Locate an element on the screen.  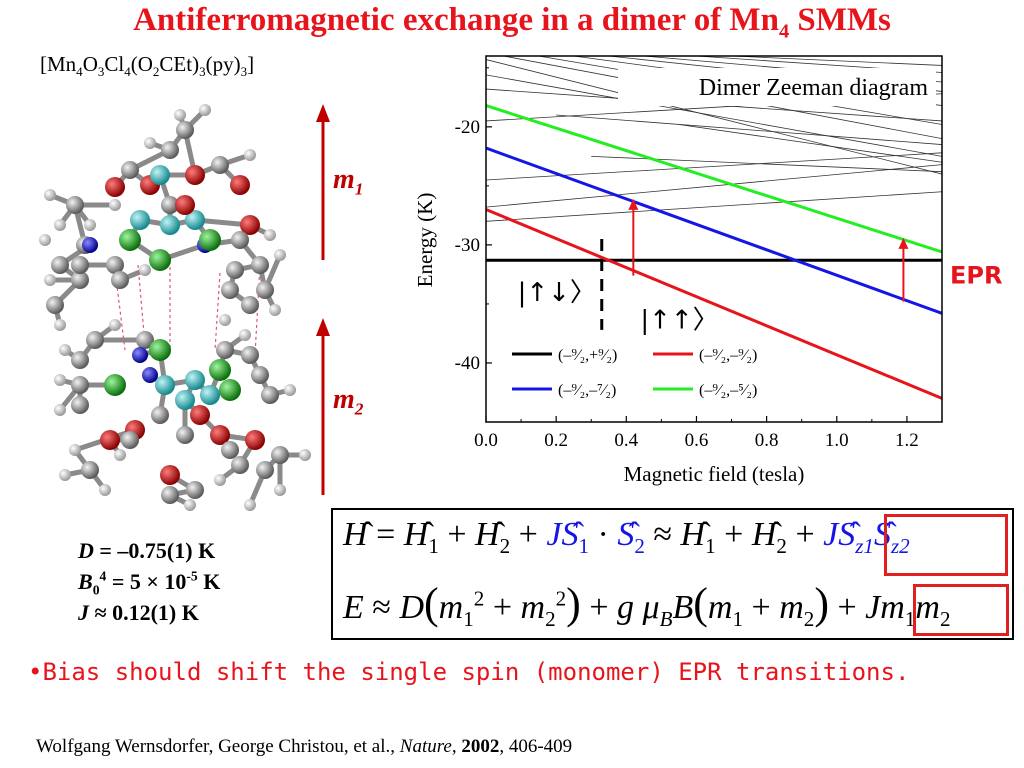
y-tick-label-2: -40 is located at coordinates (467, 363).